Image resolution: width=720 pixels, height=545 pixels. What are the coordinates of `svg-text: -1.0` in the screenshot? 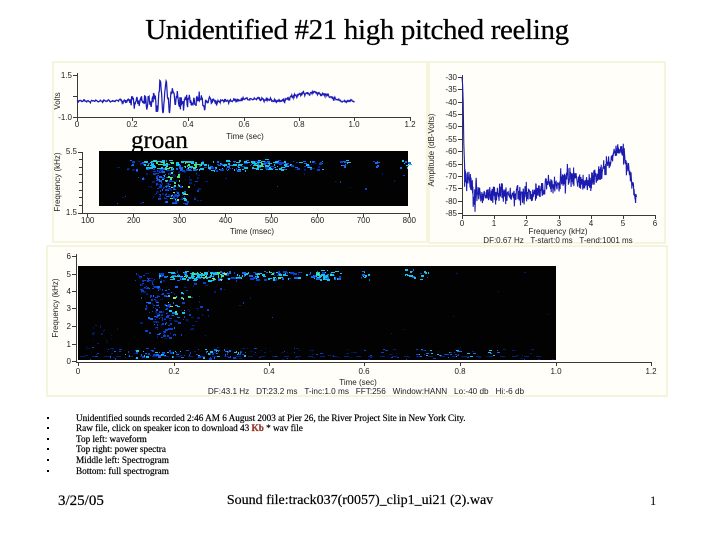 It's located at (65, 117).